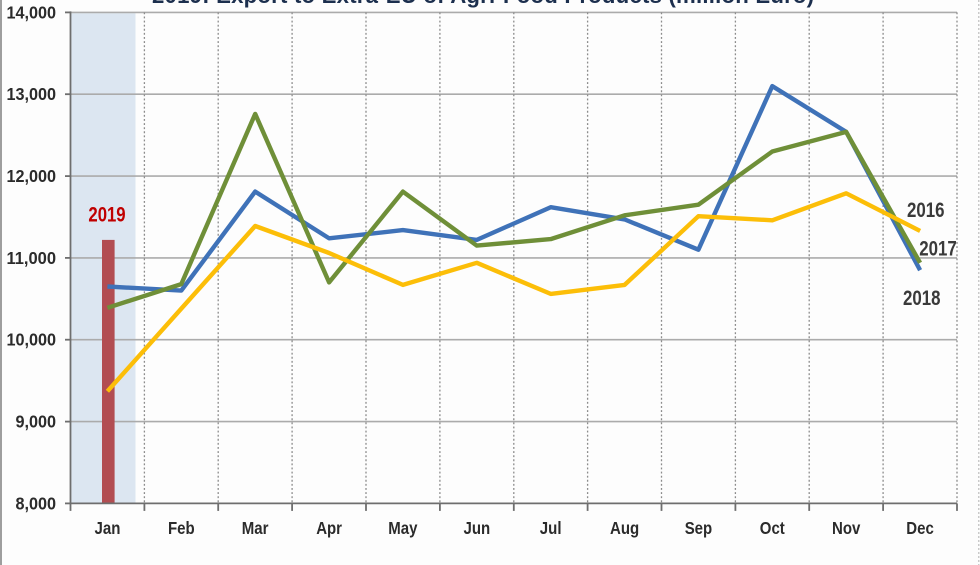 The width and height of the screenshot is (980, 565). What do you see at coordinates (772, 528) in the screenshot?
I see `svg-text: Oct` at bounding box center [772, 528].